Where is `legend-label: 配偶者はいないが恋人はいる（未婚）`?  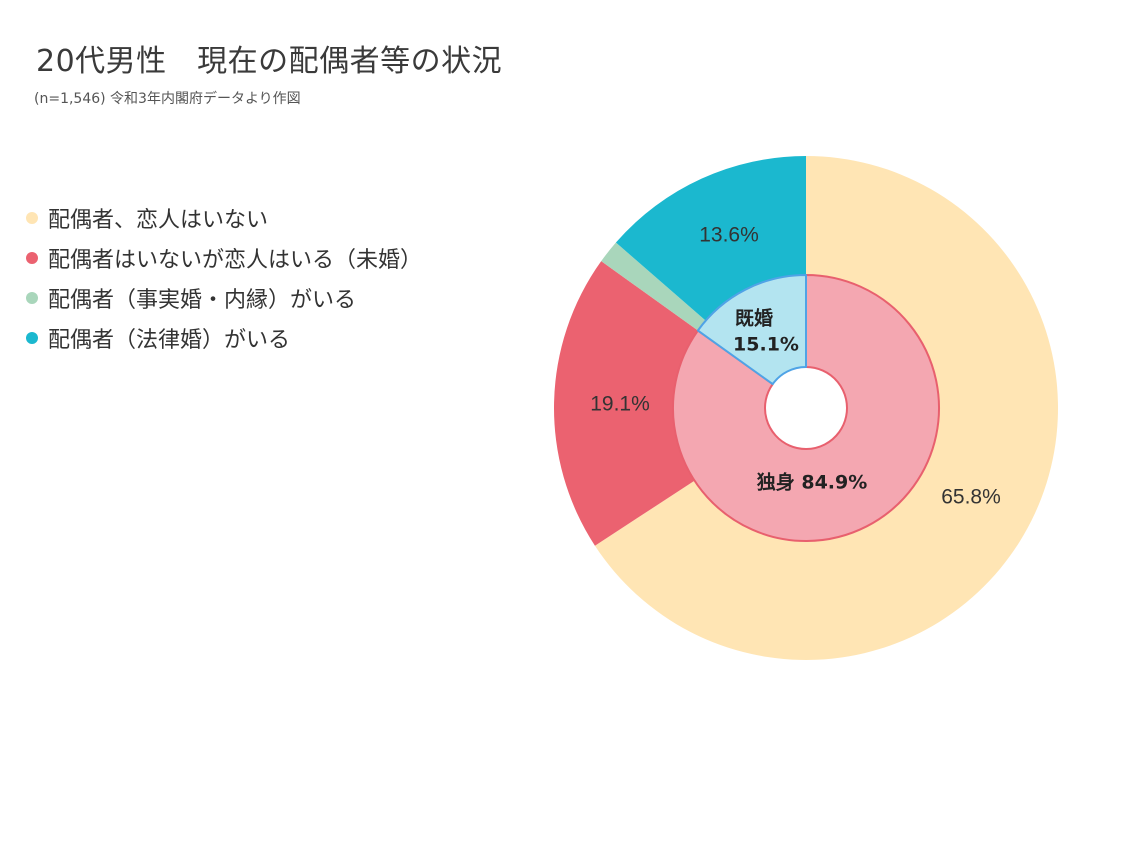
legend-label: 配偶者はいないが恋人はいる（未婚） is located at coordinates (235, 260).